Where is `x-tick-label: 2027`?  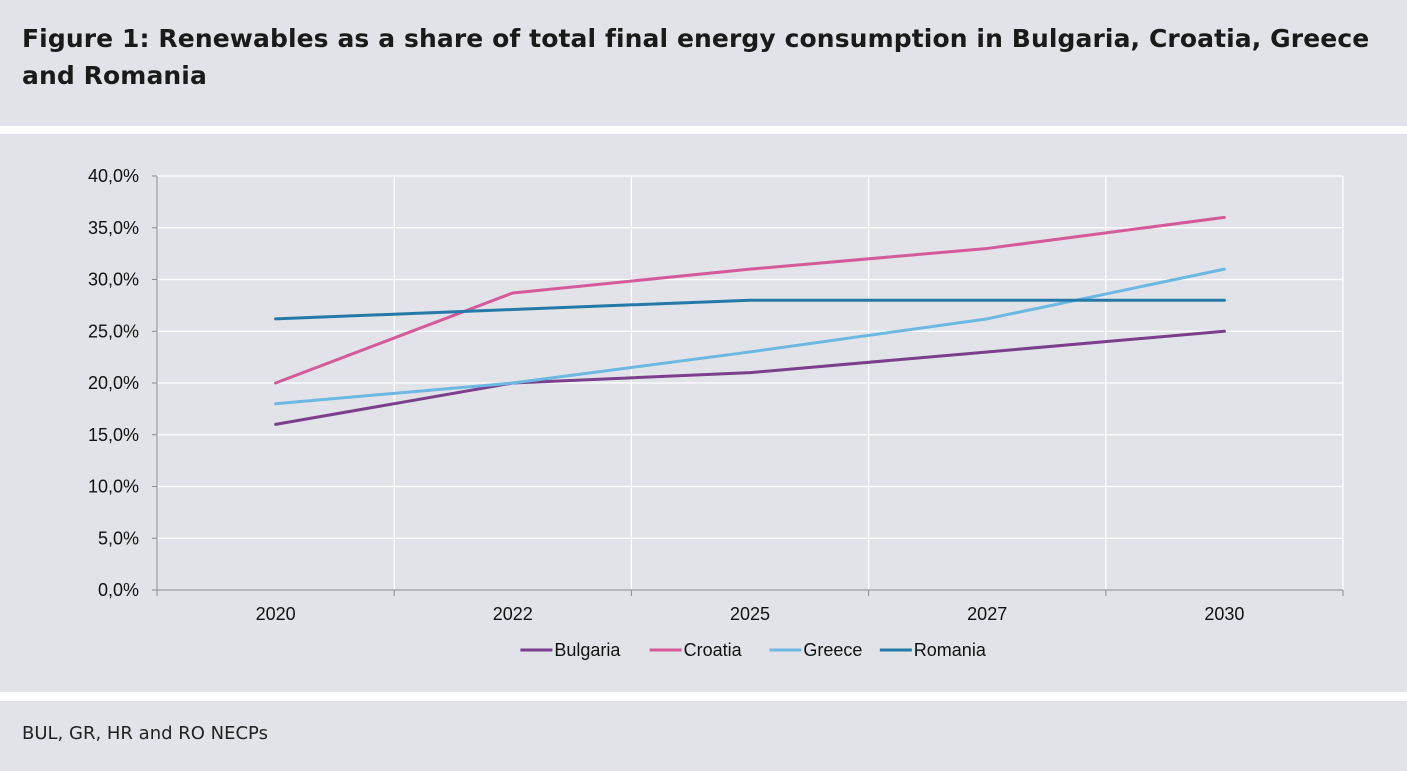
x-tick-label: 2027 is located at coordinates (987, 614).